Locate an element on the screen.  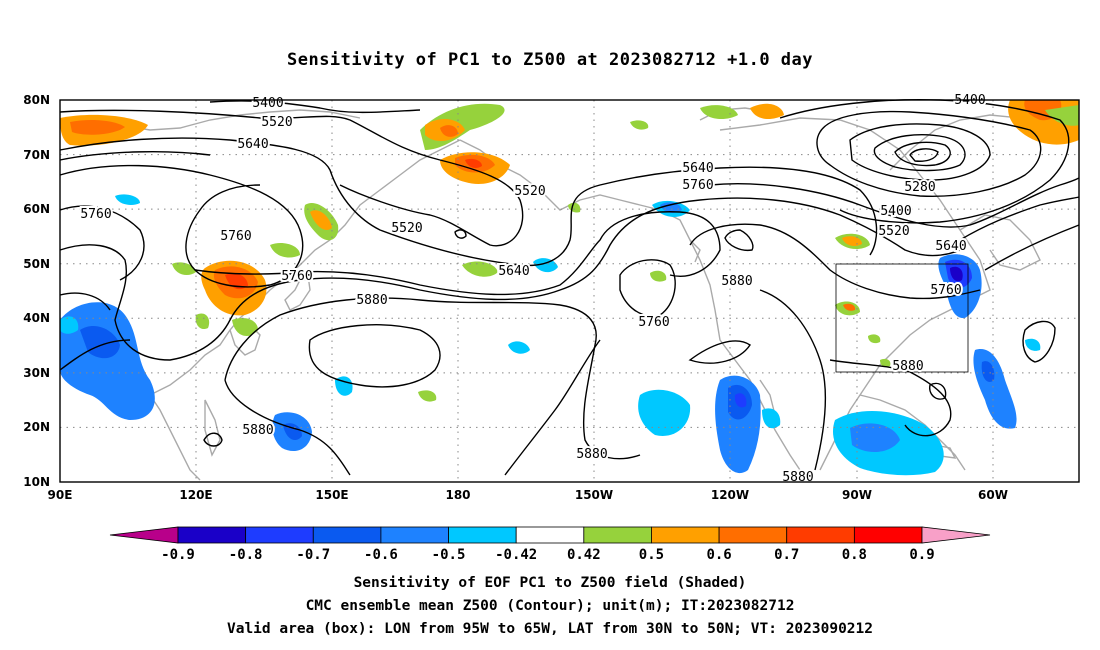
colorbar-tick-label: 0.5 is located at coordinates (651, 555).